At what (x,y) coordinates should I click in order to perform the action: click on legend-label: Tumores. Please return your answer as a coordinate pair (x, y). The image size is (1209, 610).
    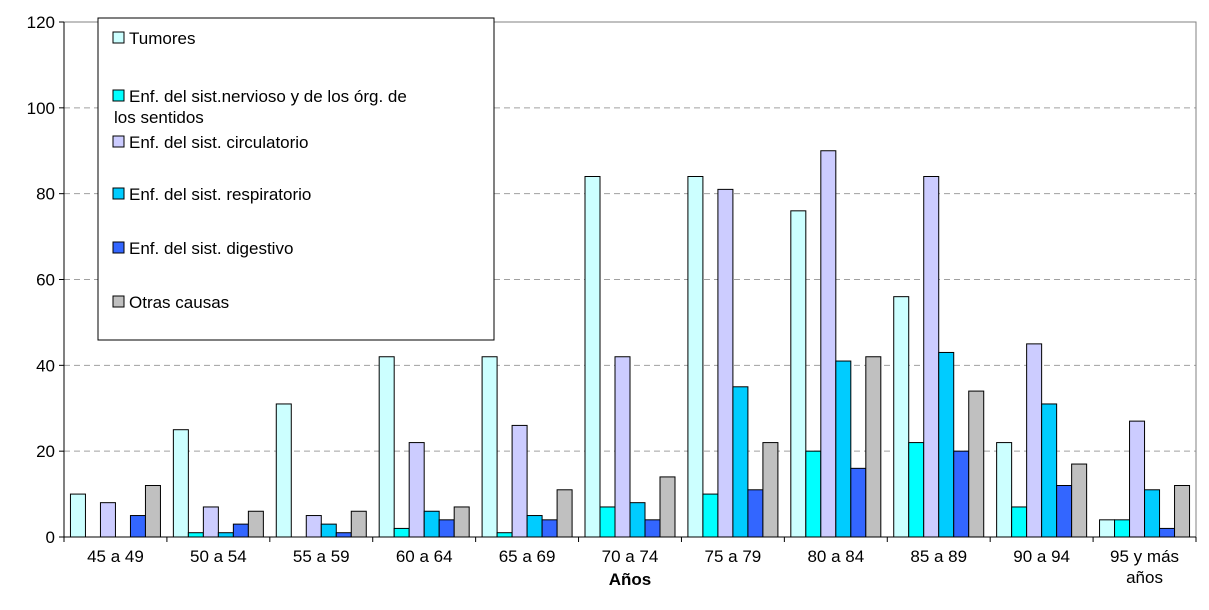
    Looking at the image, I should click on (162, 38).